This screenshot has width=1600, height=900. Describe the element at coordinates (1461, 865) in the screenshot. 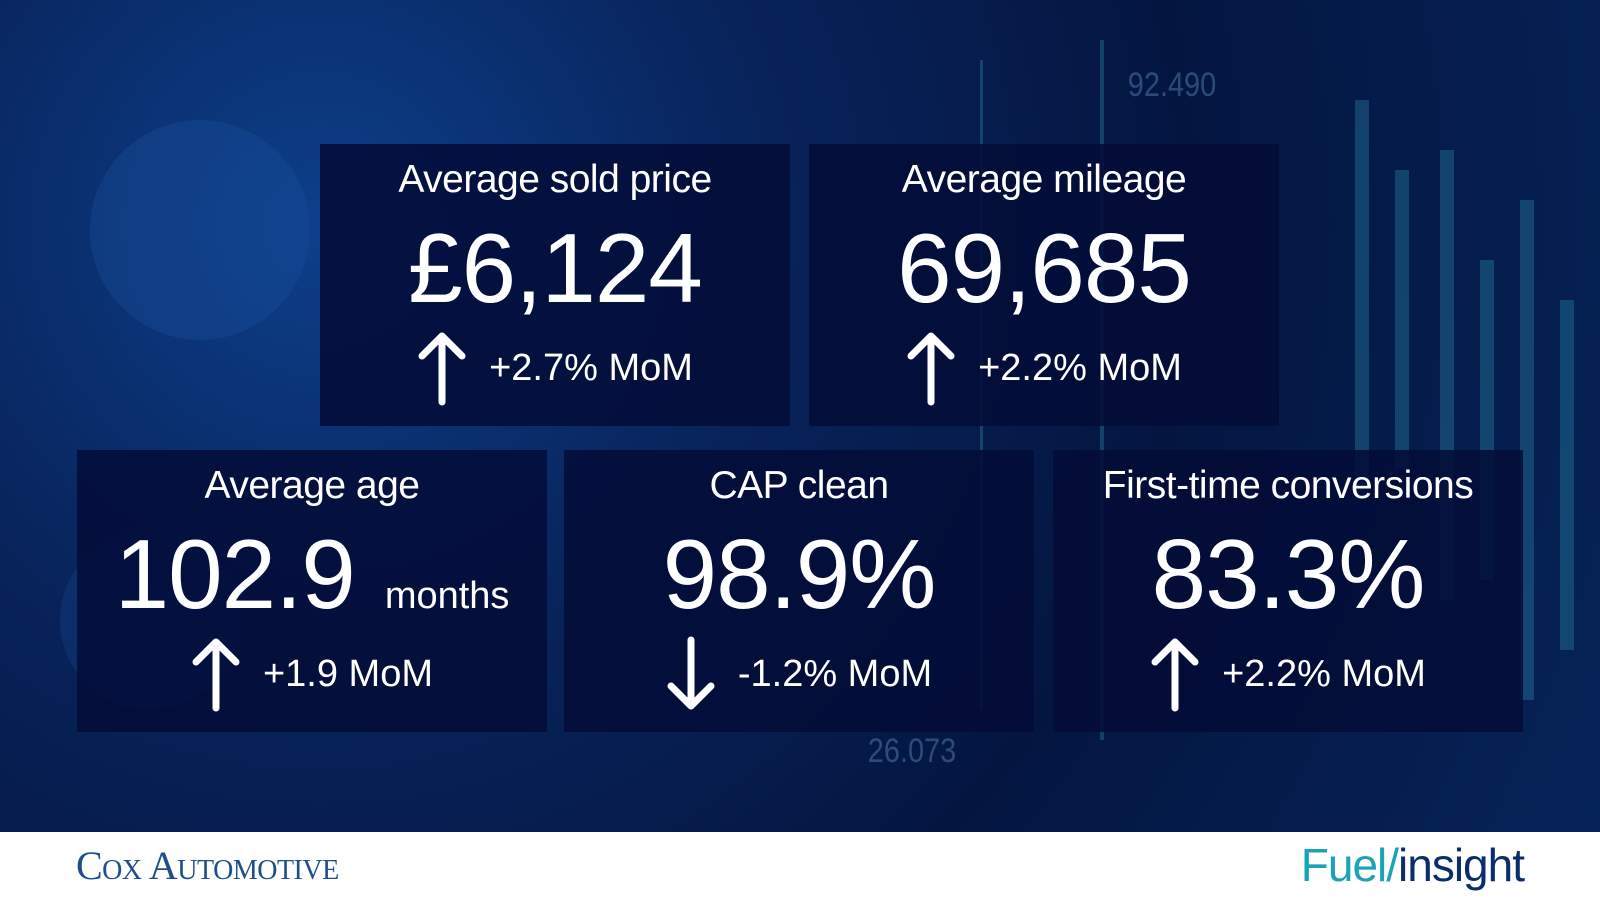

I see `product-suffix: insight` at that location.